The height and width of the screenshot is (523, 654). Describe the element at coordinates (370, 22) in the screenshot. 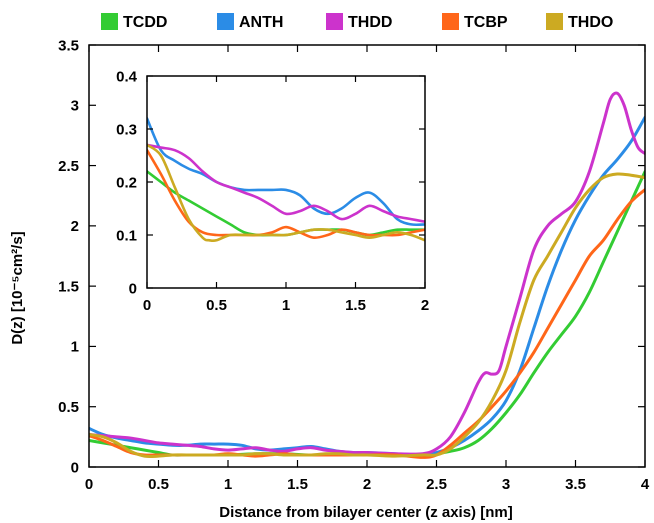

I see `legend-label: THDD` at that location.